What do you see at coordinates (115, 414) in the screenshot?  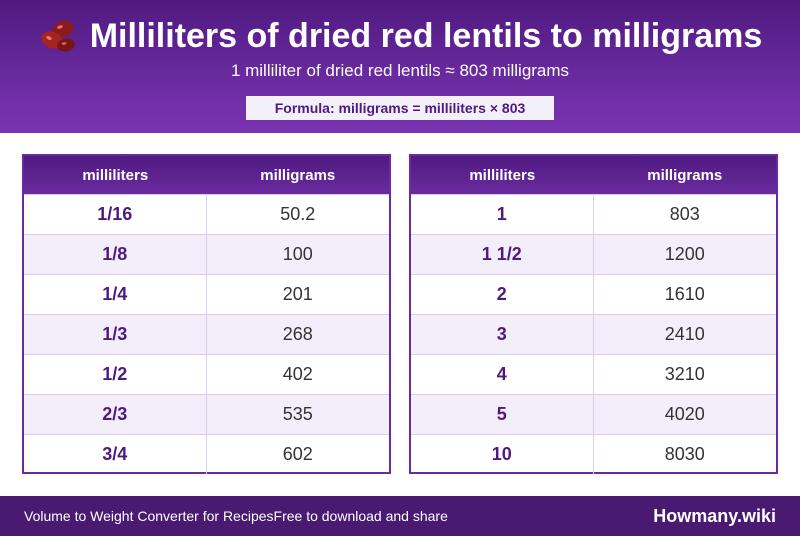 I see `milliliters-cell: 2/3` at bounding box center [115, 414].